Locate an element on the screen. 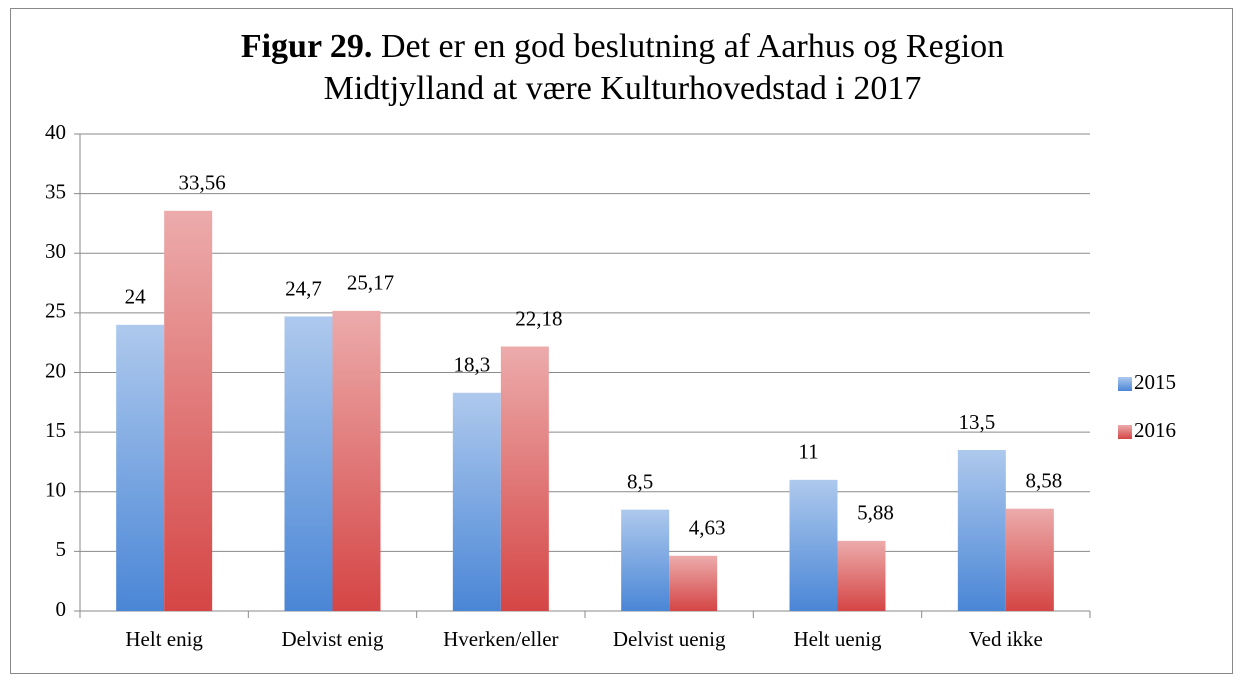 The height and width of the screenshot is (684, 1245). data-label: 11 is located at coordinates (808, 452).